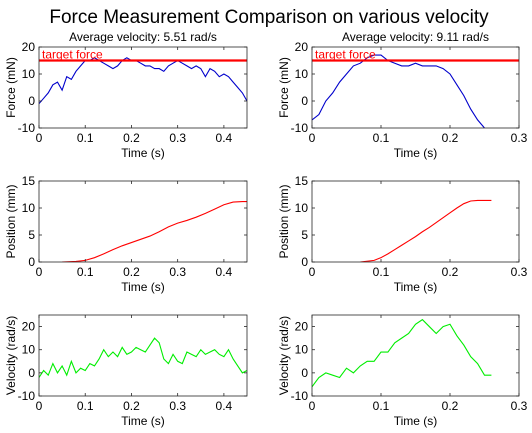  I want to click on subplot-title: Average velocity: 5.51 rad/s, so click(143, 37).